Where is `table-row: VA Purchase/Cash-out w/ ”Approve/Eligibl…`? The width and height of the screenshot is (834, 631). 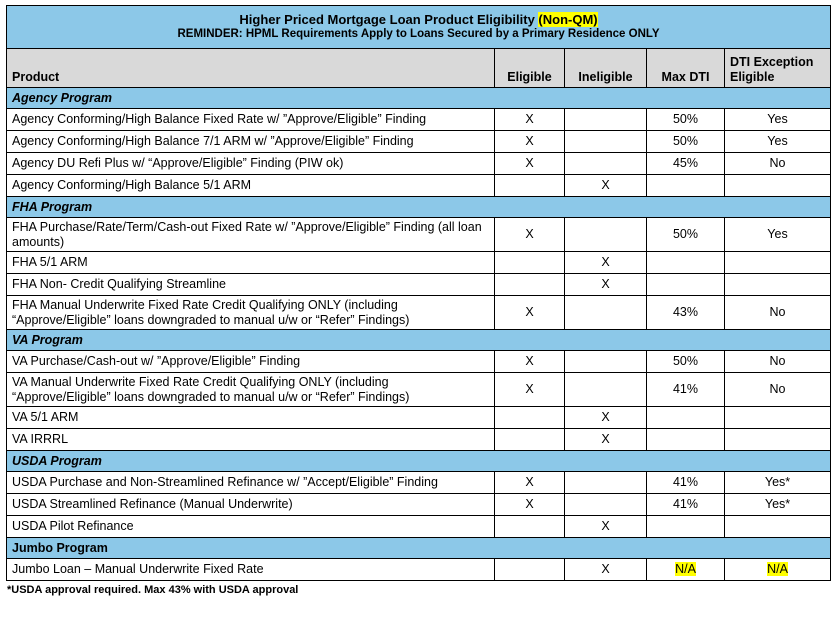 table-row: VA Purchase/Cash-out w/ ”Approve/Eligibl… is located at coordinates (419, 361).